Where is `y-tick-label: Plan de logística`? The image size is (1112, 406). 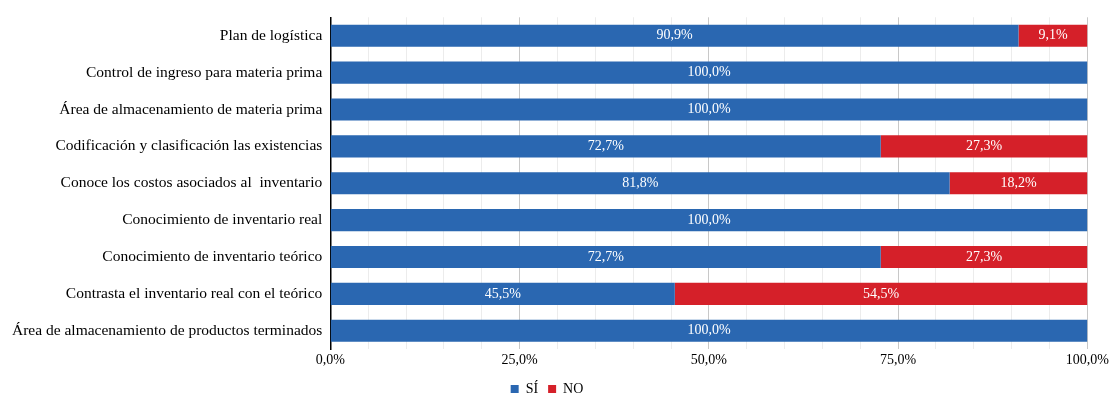
y-tick-label: Plan de logística is located at coordinates (271, 34).